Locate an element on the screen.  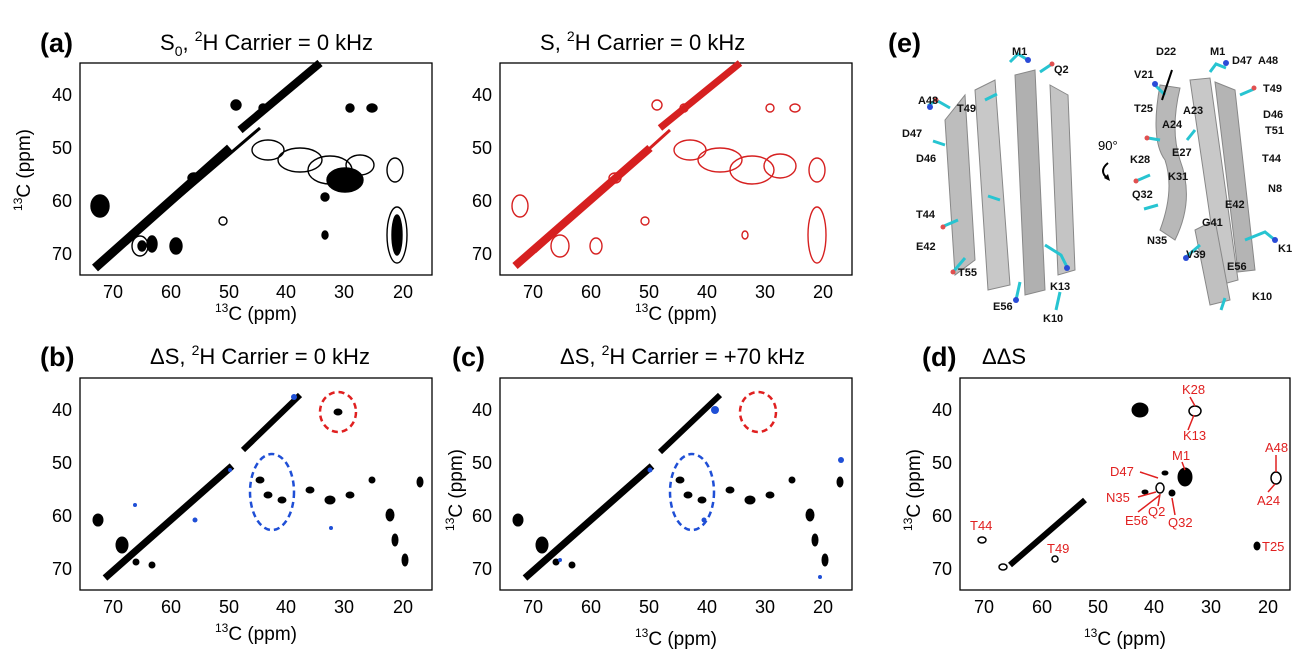
panel-b-y-ticks: 40 50 60 70 is located at coordinates (62, 489).